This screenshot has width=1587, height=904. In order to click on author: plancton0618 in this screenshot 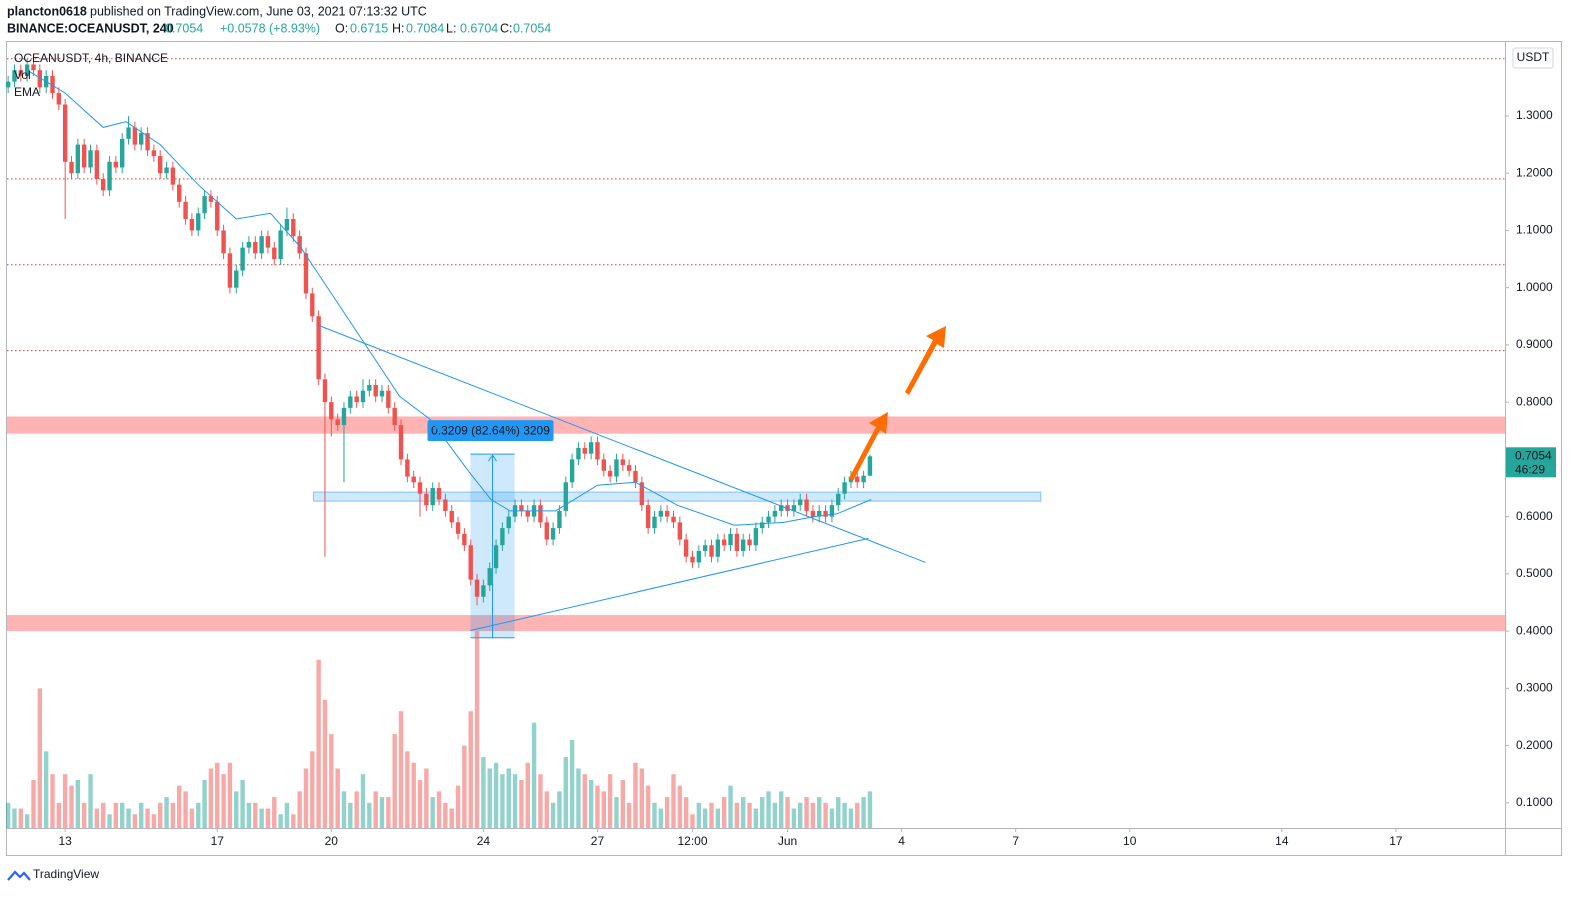, I will do `click(47, 11)`.